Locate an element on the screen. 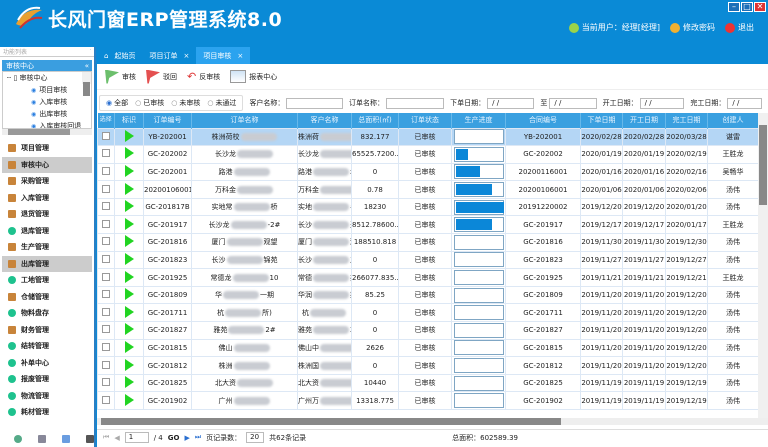 The height and width of the screenshot is (447, 768). start-date-input: / / is located at coordinates (662, 103).